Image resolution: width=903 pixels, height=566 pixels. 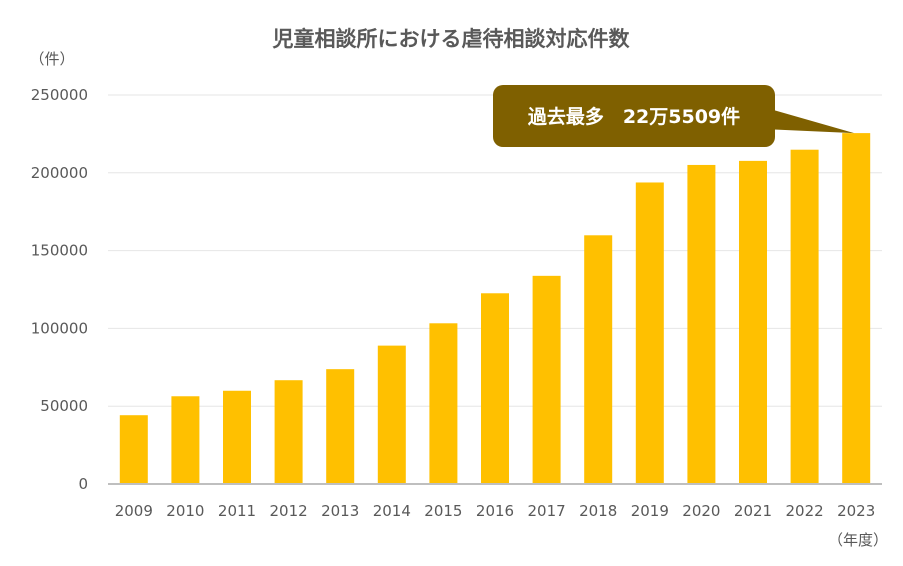 I want to click on x-axis-unit: （年度）, so click(x=858, y=540).